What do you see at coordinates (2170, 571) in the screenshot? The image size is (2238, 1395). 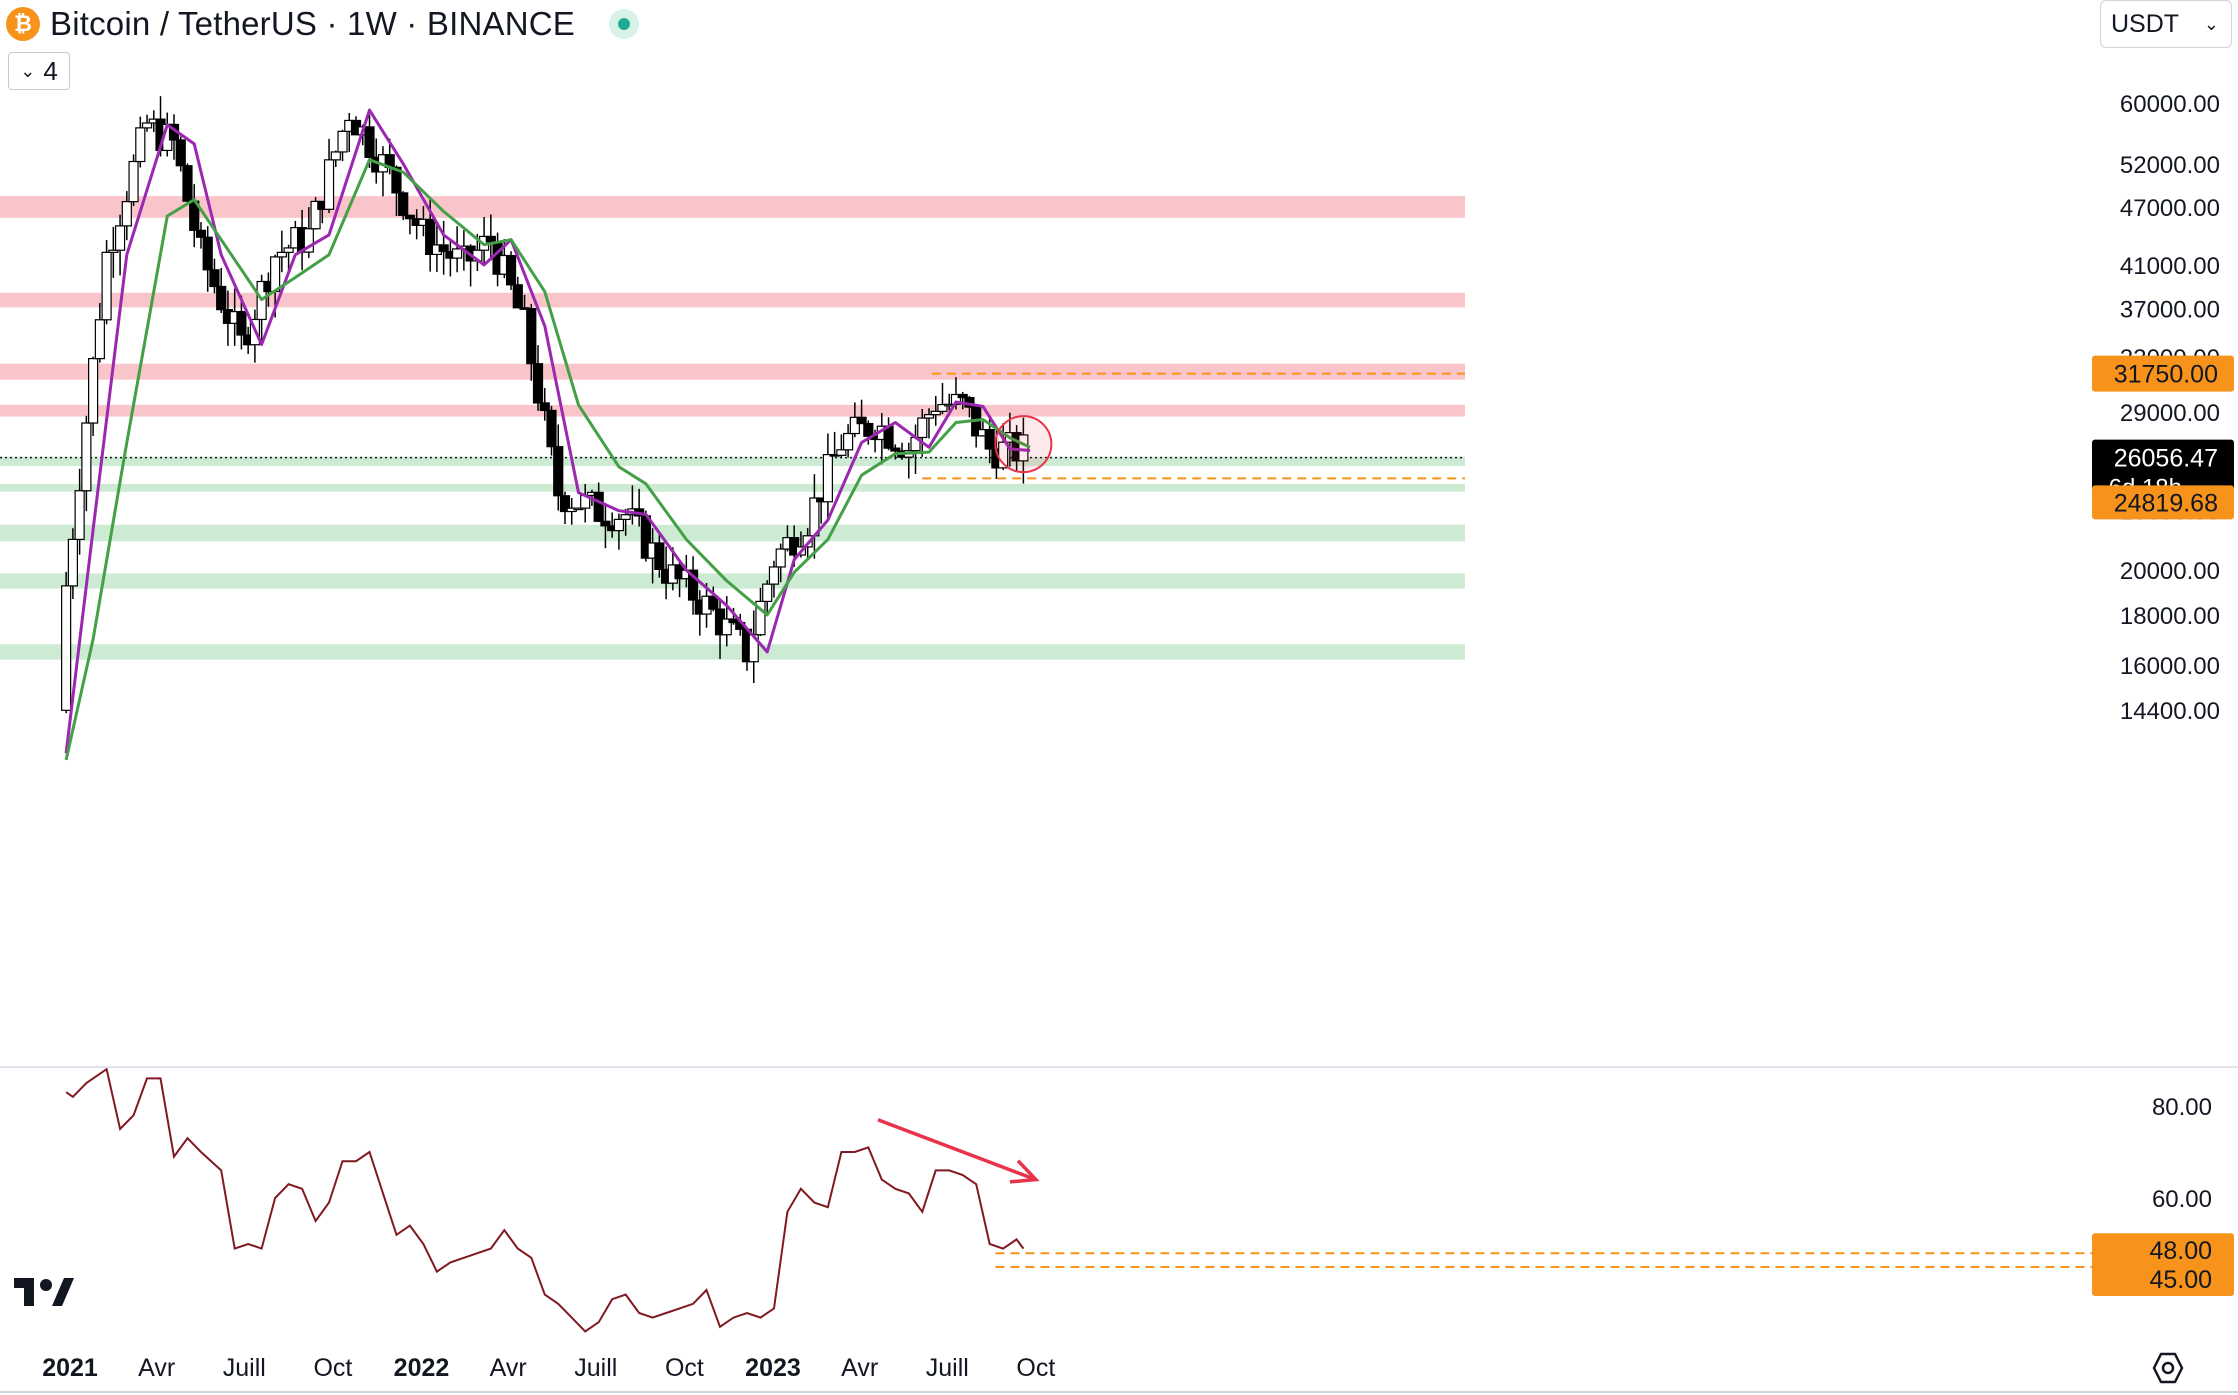 I see `price-tick-label: 20000.00` at bounding box center [2170, 571].